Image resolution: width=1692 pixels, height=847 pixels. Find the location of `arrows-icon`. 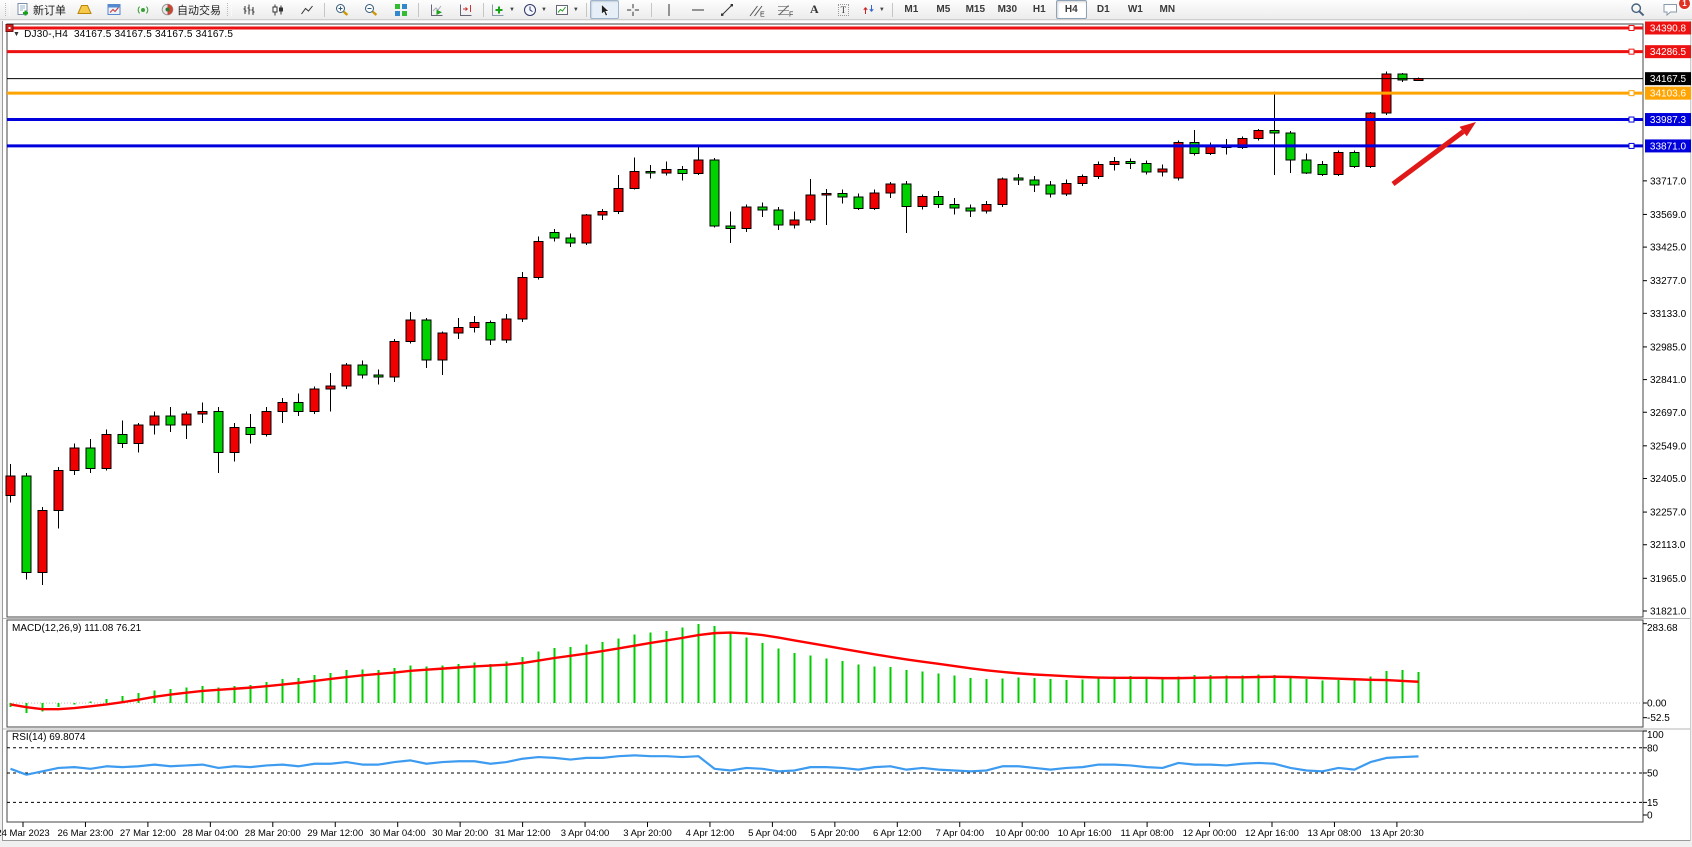

arrows-icon is located at coordinates (868, 9).